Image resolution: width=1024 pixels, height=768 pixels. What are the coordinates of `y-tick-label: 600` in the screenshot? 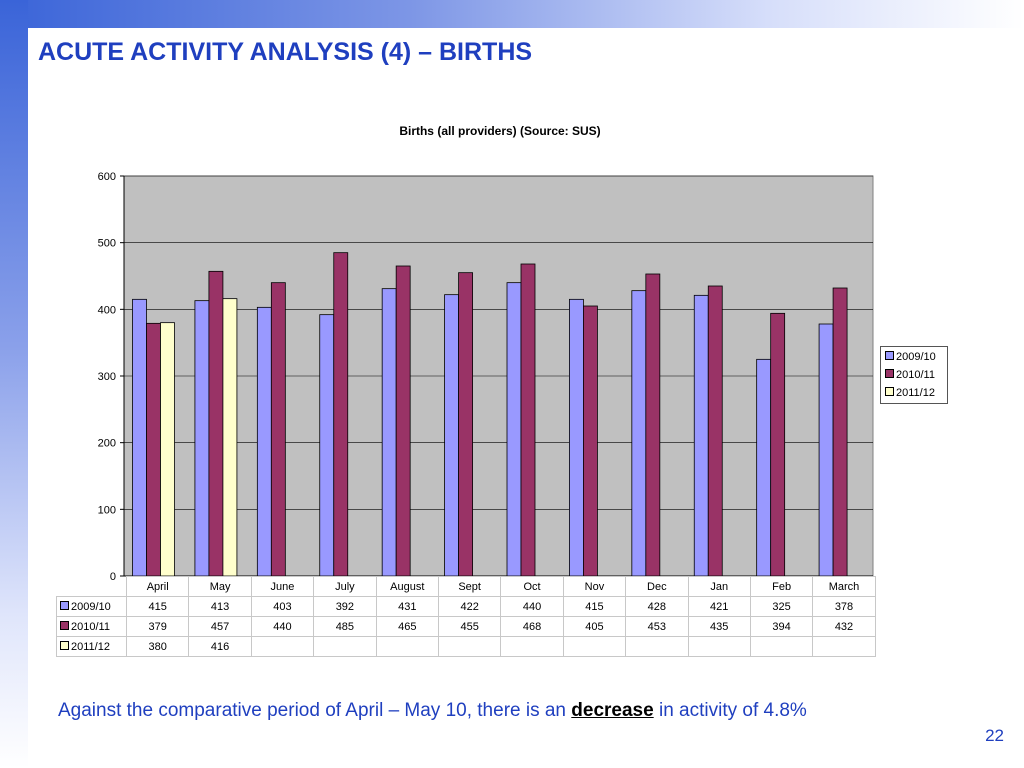 It's located at (107, 177).